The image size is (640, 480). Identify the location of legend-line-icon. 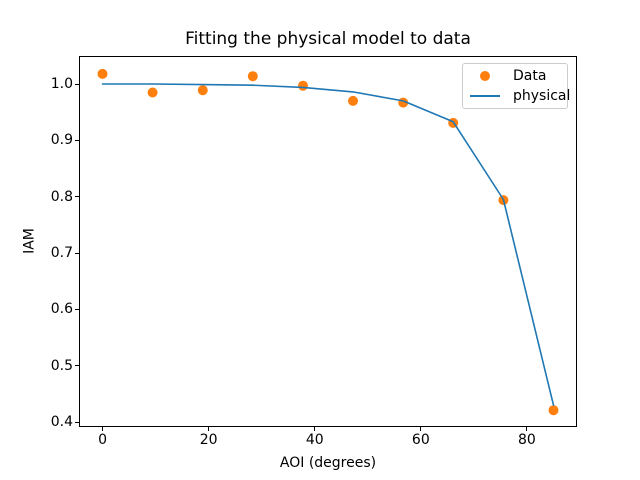
(485, 96).